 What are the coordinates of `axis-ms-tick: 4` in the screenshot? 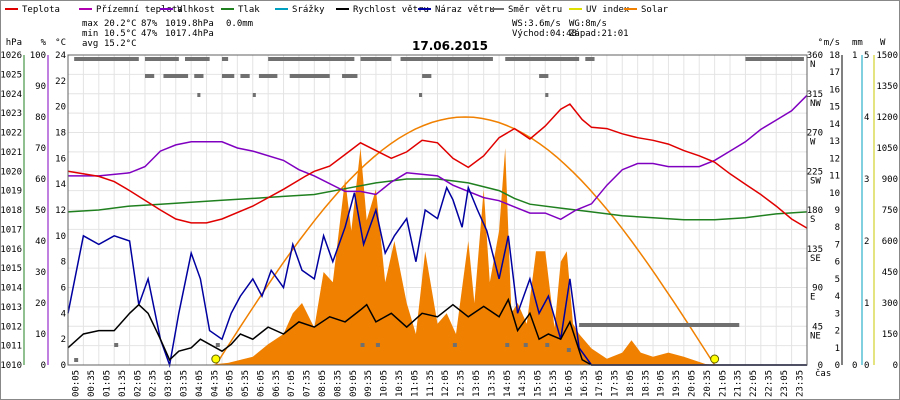 It's located at (837, 297).